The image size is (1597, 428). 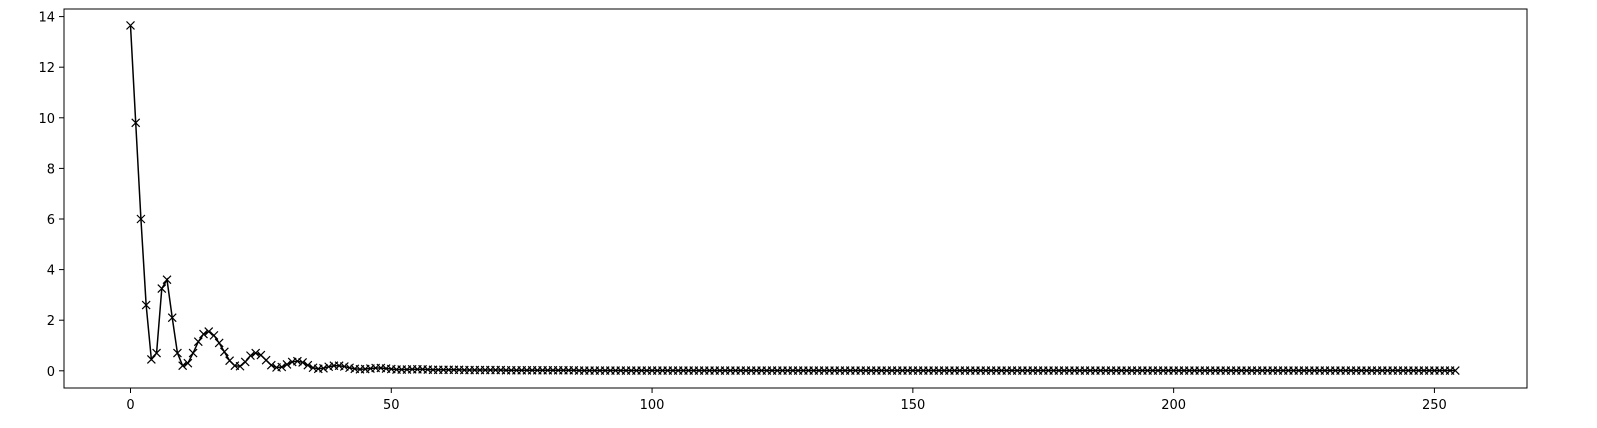 I want to click on y-tick-label: 0, so click(x=51, y=372).